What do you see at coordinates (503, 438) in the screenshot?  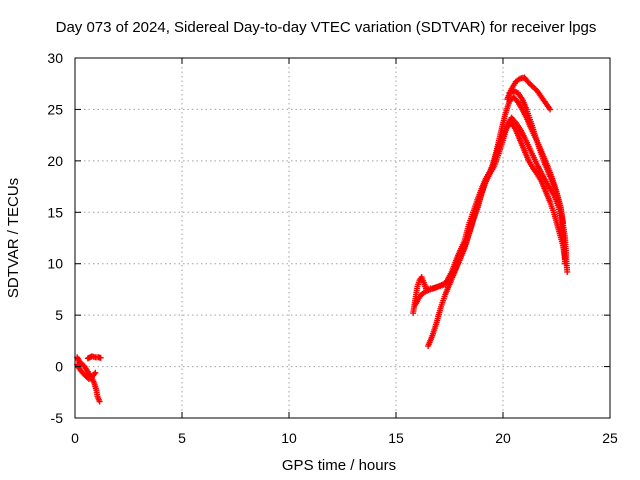 I see `x-tick-label: 20` at bounding box center [503, 438].